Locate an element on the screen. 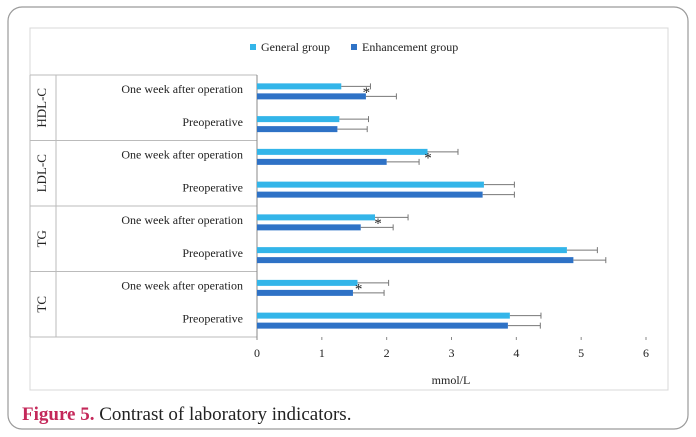  x-tick-label: 2 is located at coordinates (387, 353).